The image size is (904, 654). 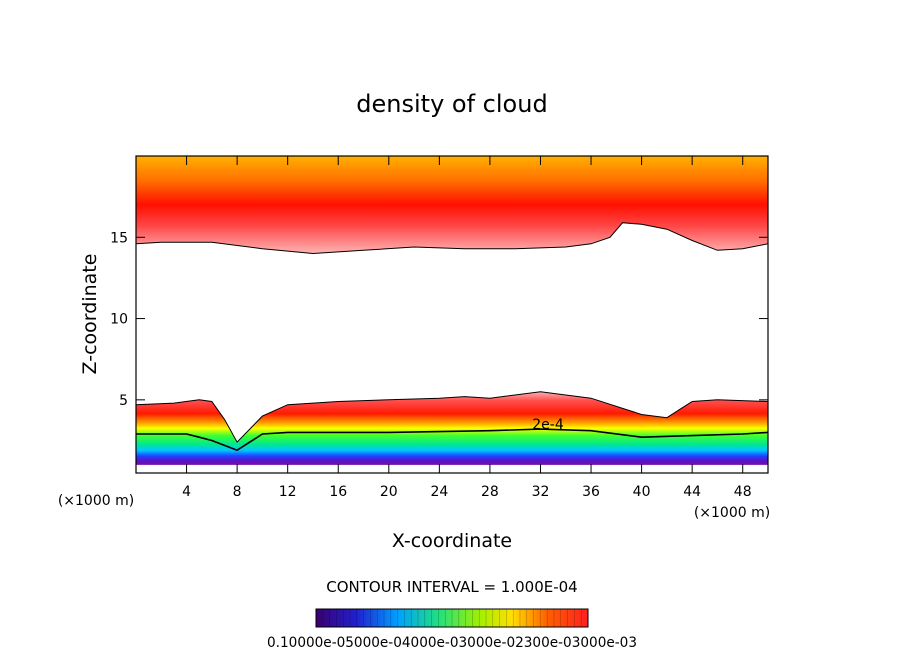 I want to click on lower-cloud-layer, so click(x=452, y=428).